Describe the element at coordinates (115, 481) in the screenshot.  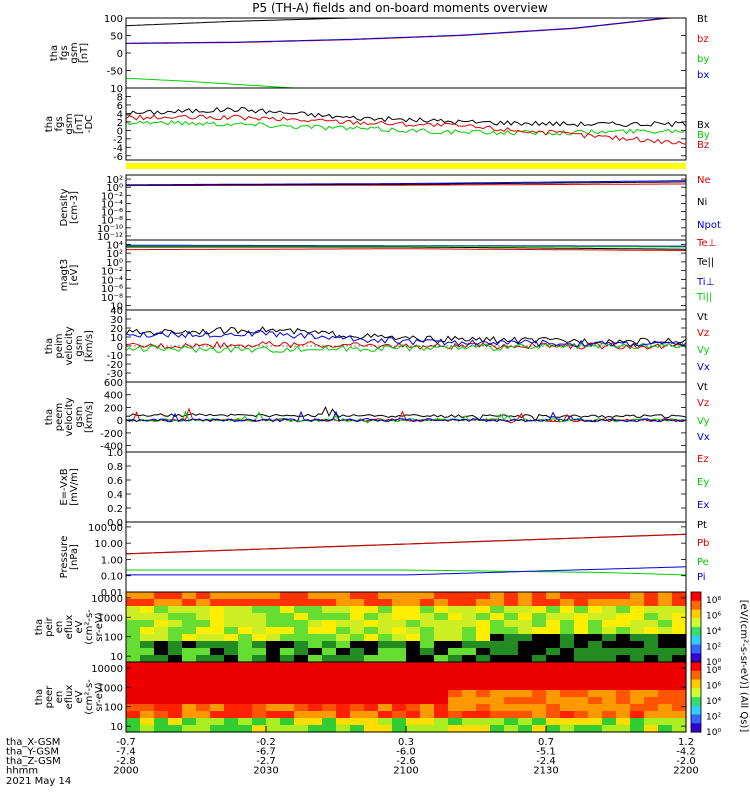
I see `y-tick-label: 0.6` at that location.